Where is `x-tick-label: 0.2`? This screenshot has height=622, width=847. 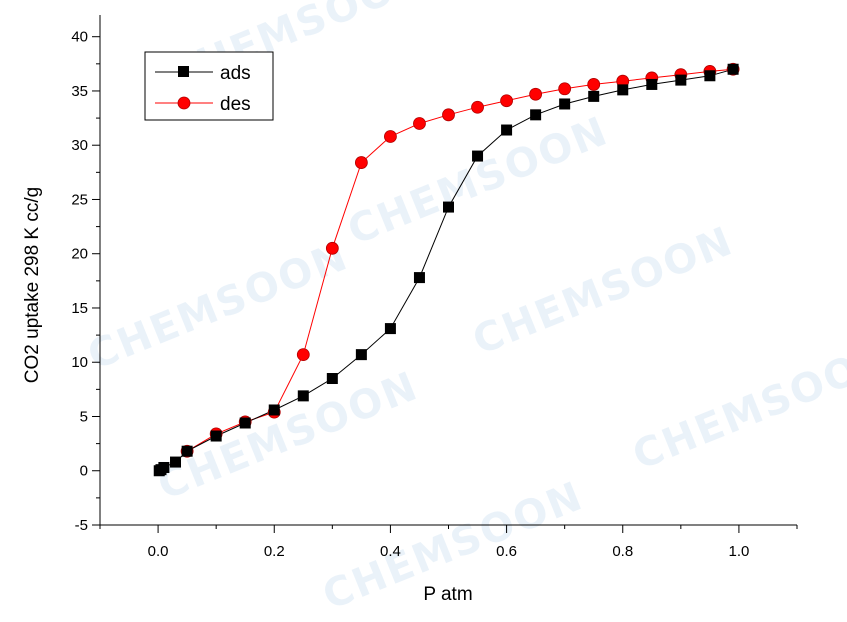 x-tick-label: 0.2 is located at coordinates (274, 551).